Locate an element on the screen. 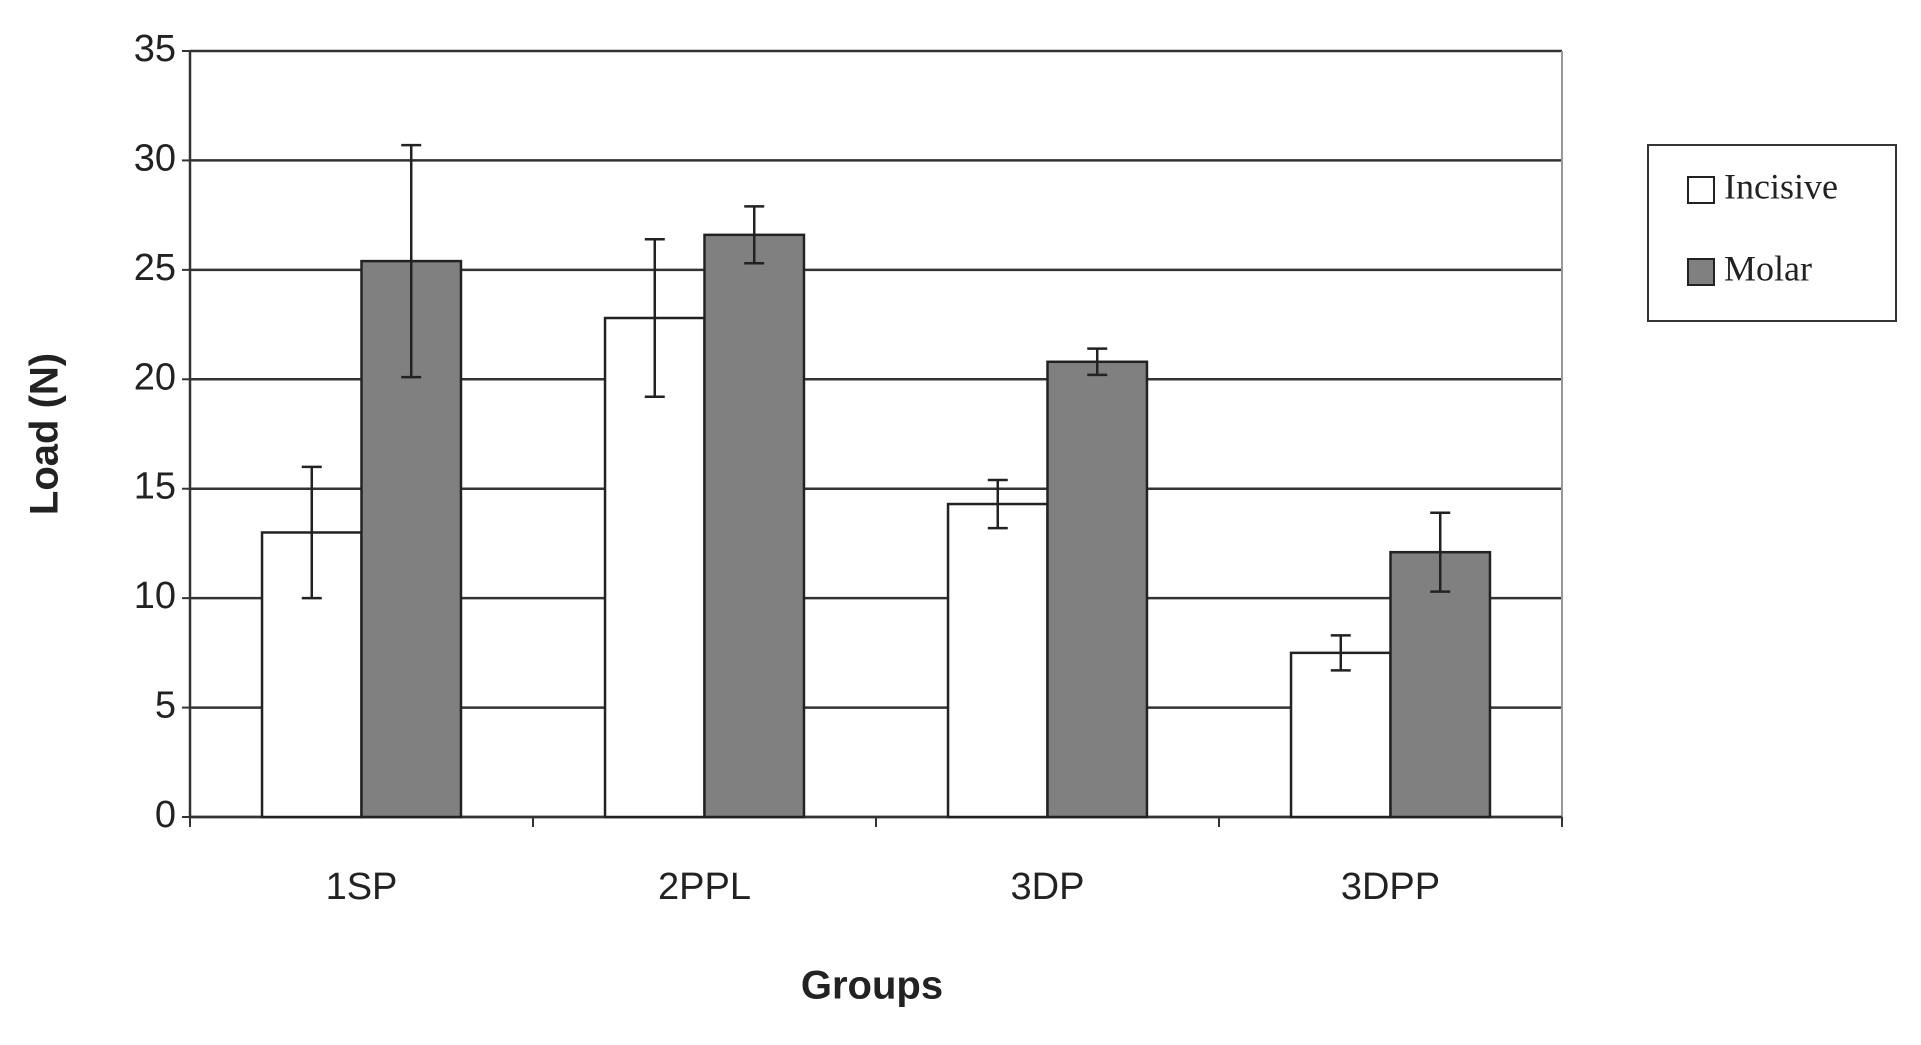 This screenshot has width=1921, height=1045. y-axis-title: Load (N) is located at coordinates (45, 434).